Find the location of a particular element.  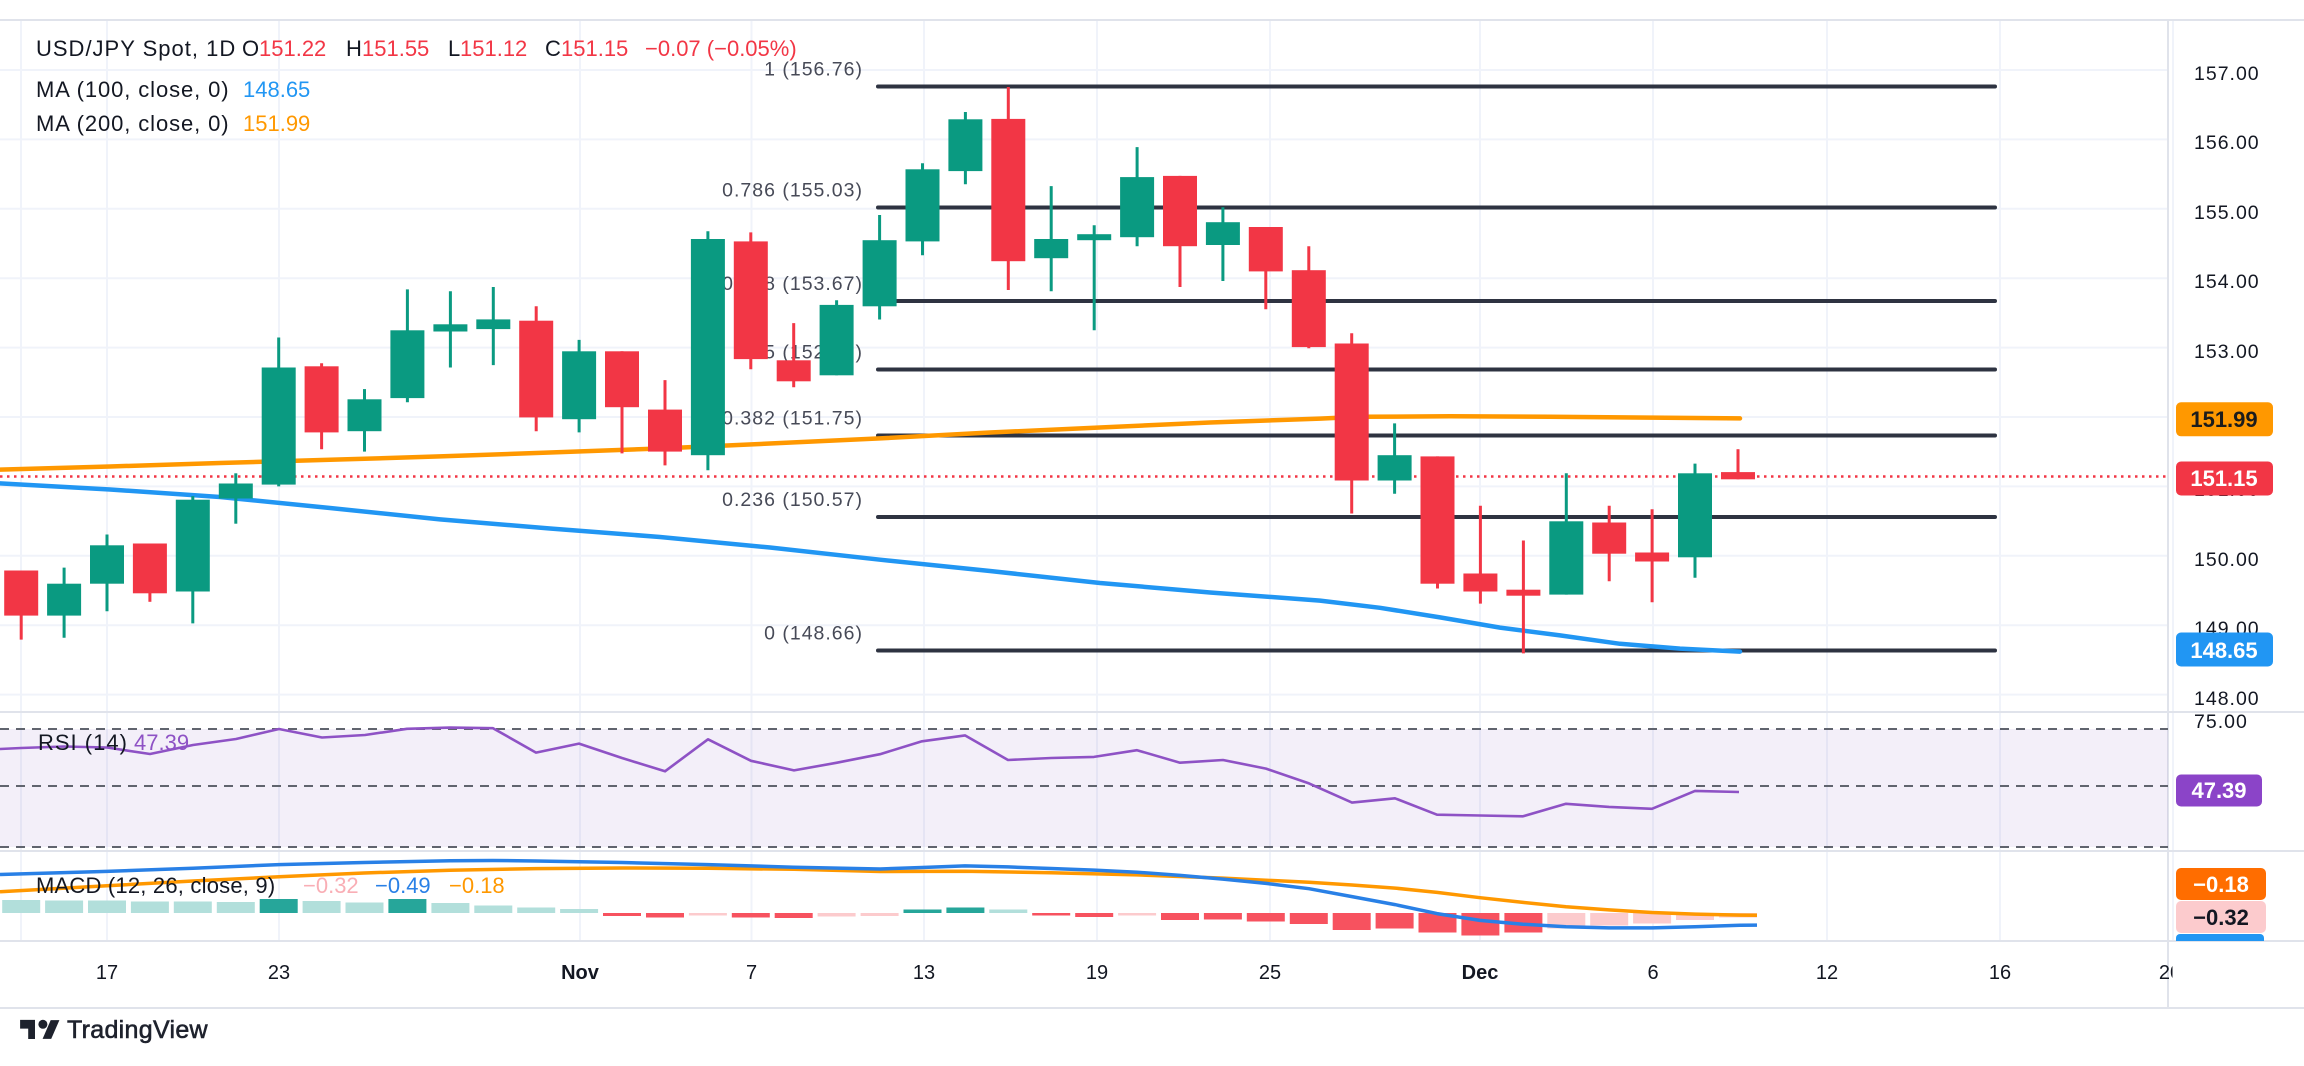

svg-text: 148.00 is located at coordinates (2227, 699).